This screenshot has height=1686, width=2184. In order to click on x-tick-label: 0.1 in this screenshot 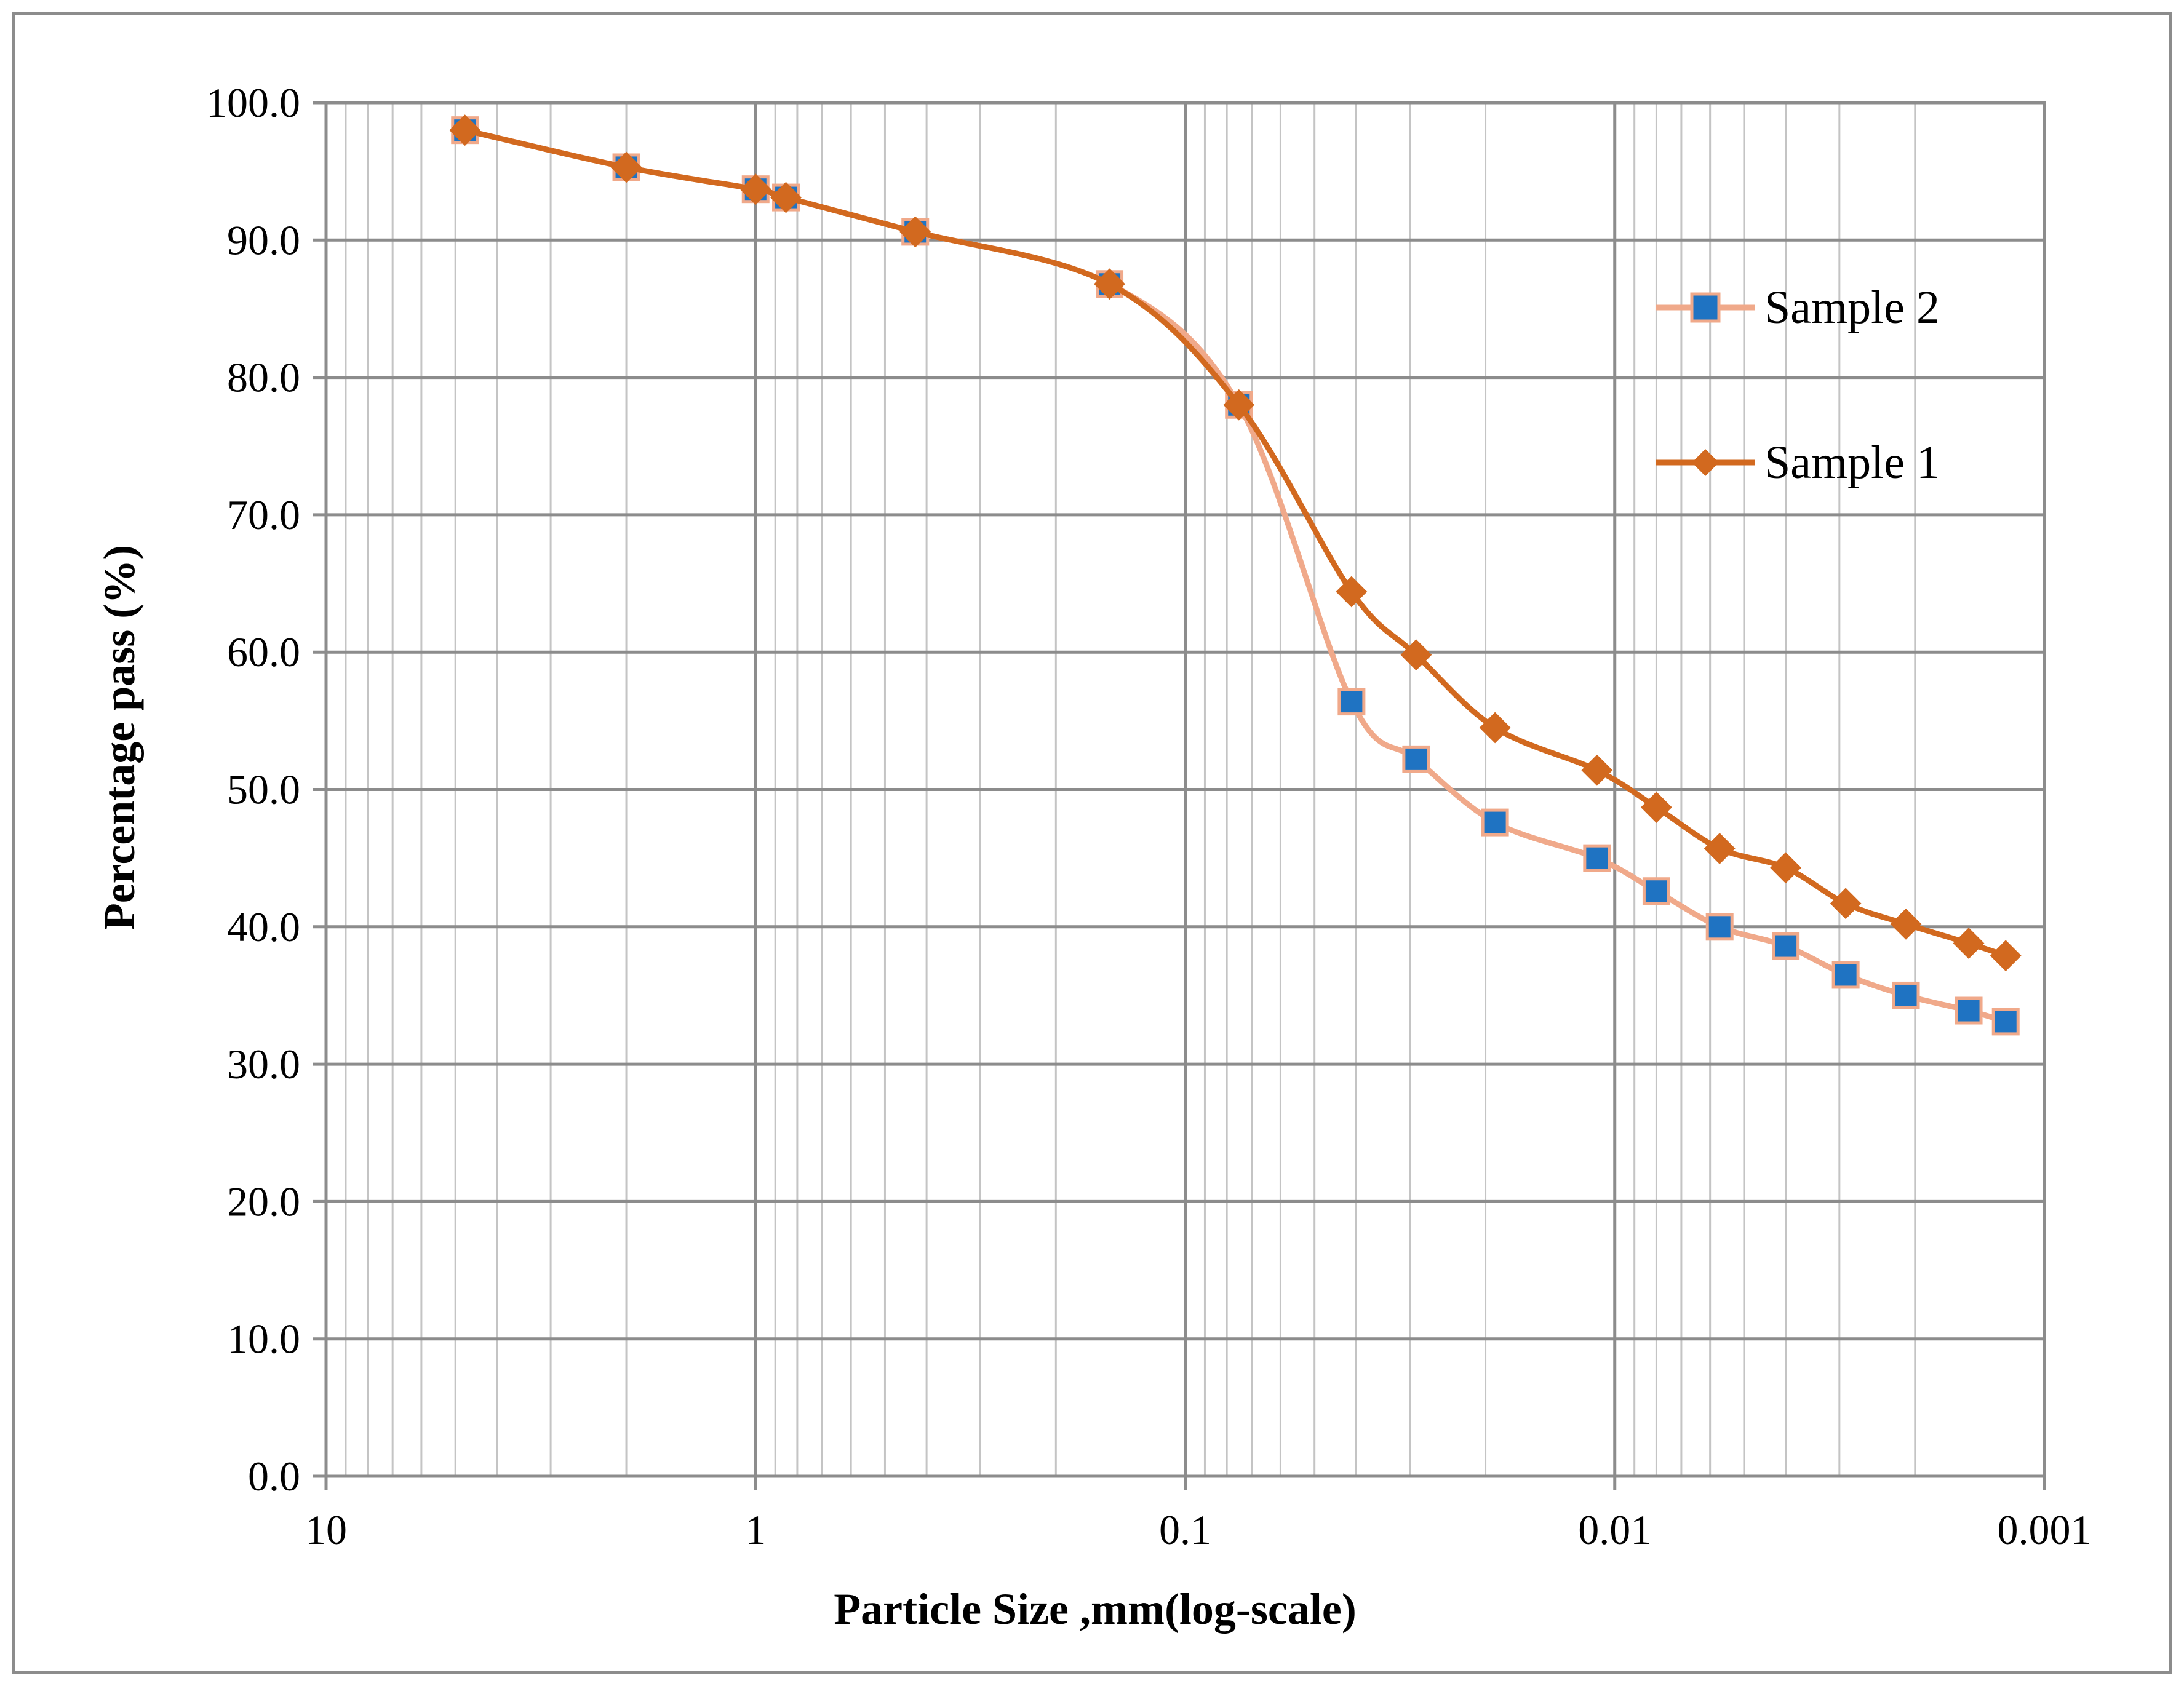, I will do `click(1185, 1530)`.